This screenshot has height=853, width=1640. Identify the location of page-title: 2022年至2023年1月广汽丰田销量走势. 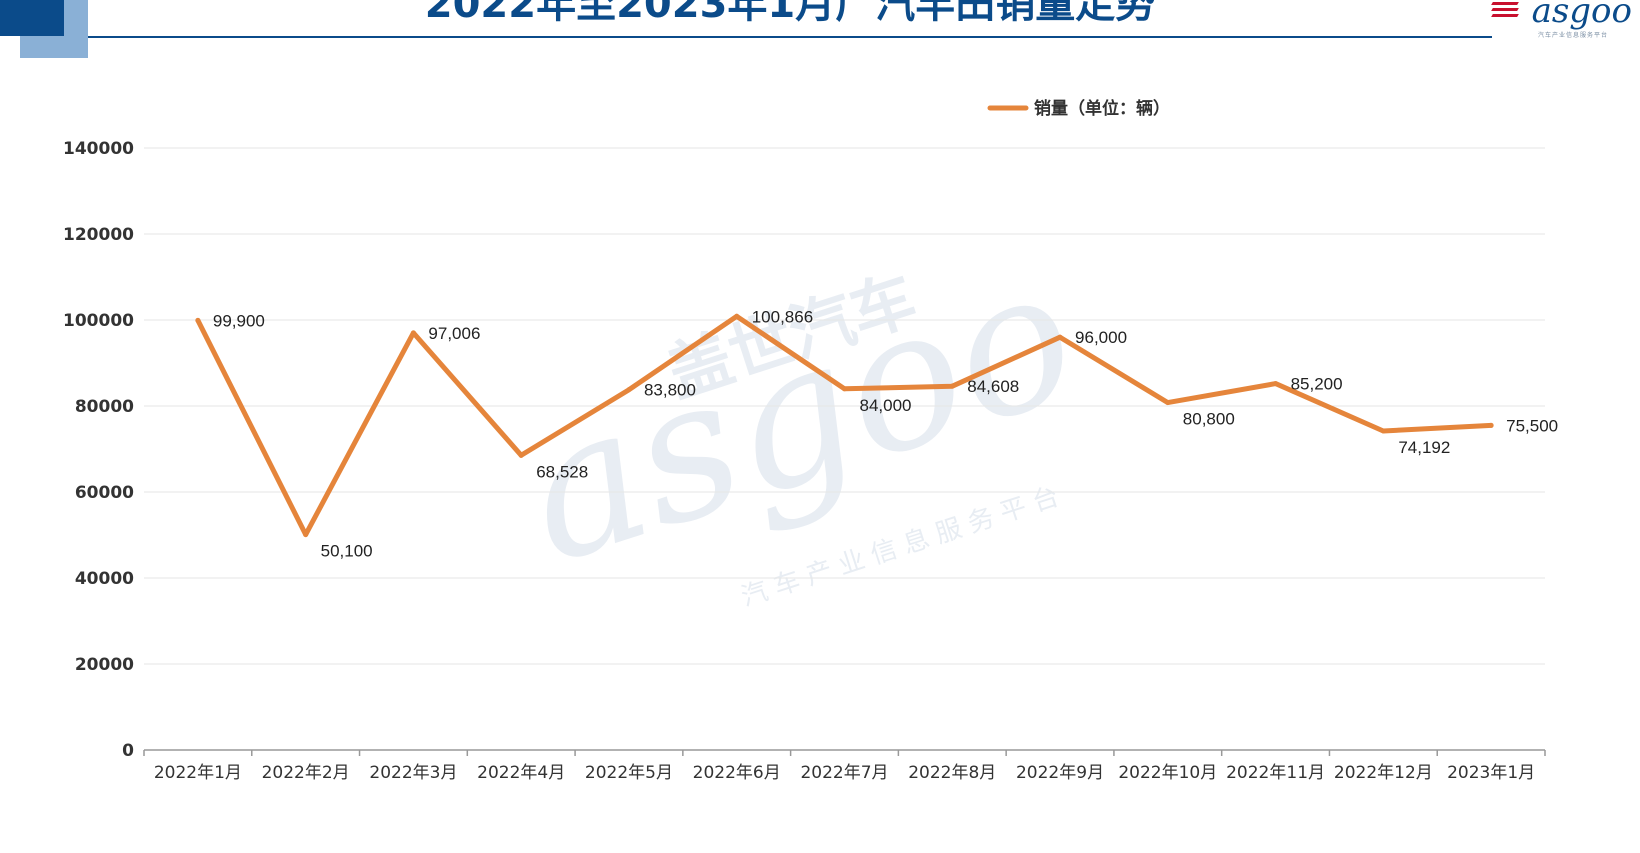
(790, 13).